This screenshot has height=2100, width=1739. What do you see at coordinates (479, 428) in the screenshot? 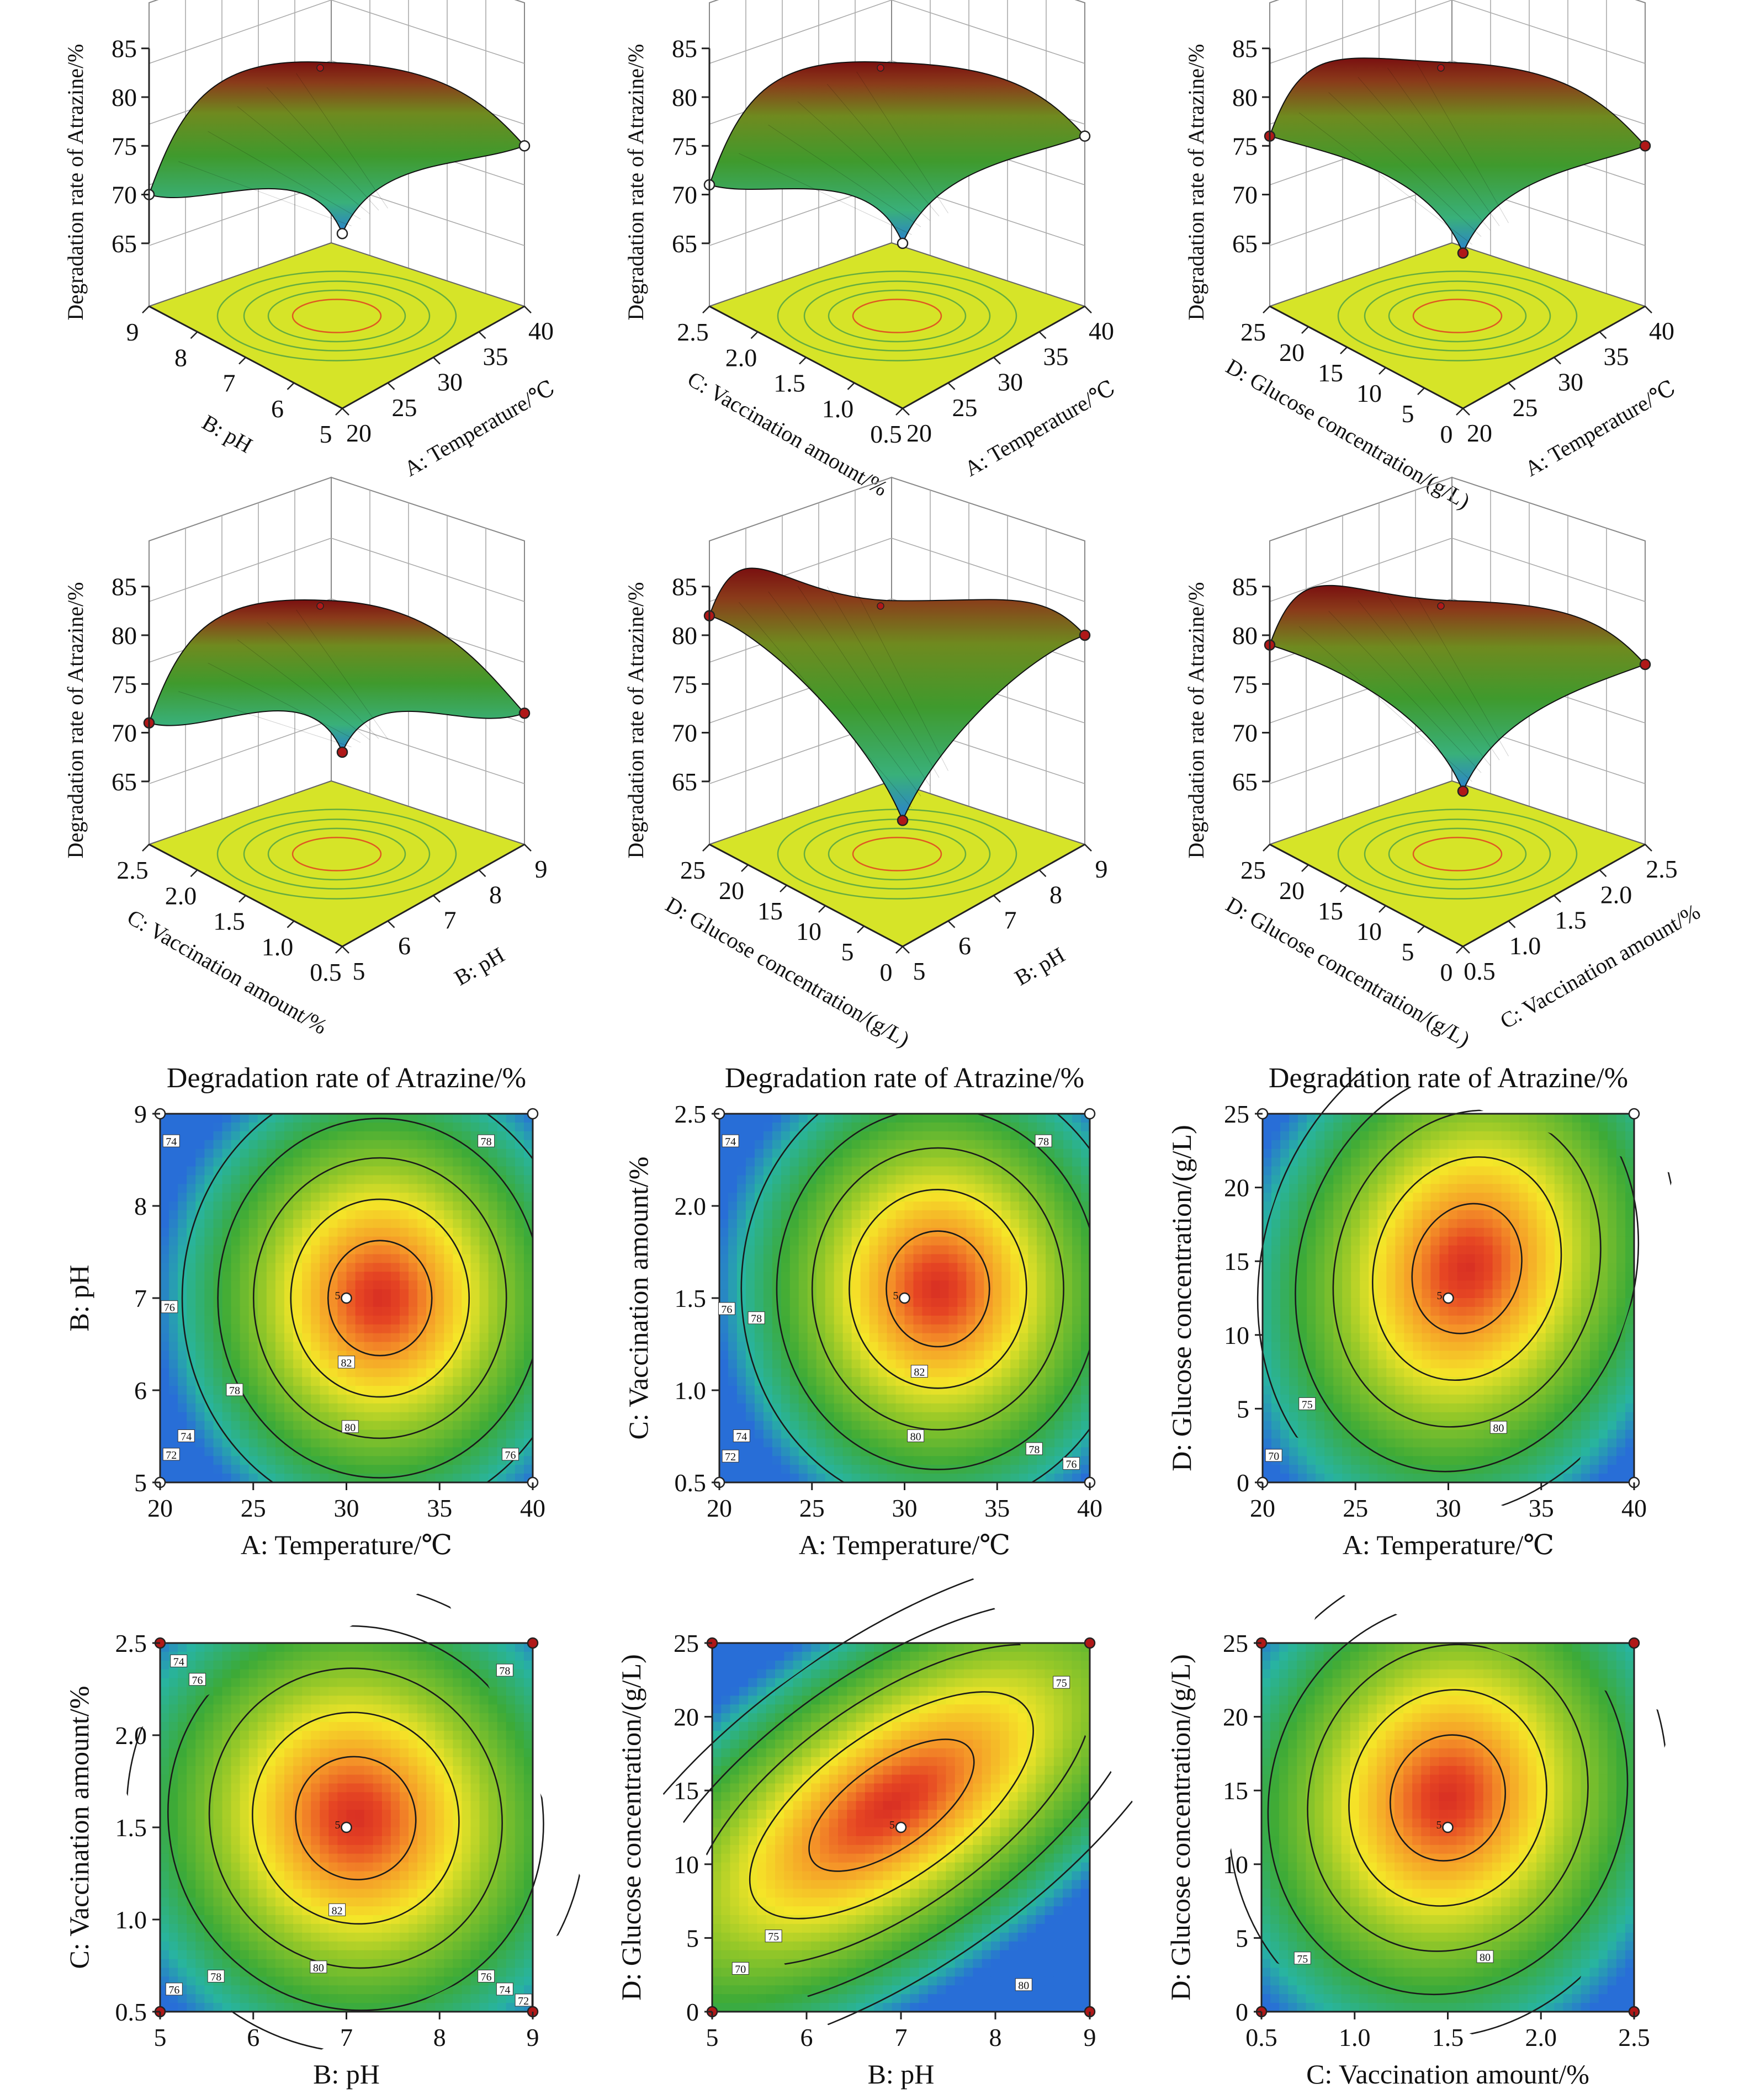
I see `x-axis-label: A: Temperature/℃` at bounding box center [479, 428].